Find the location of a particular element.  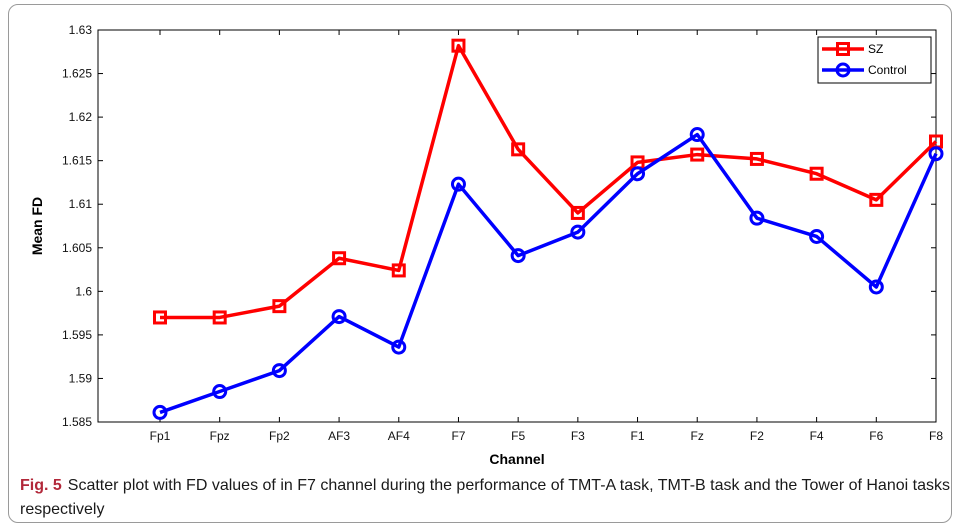

y-tick-label: 1.59 is located at coordinates (81, 378).